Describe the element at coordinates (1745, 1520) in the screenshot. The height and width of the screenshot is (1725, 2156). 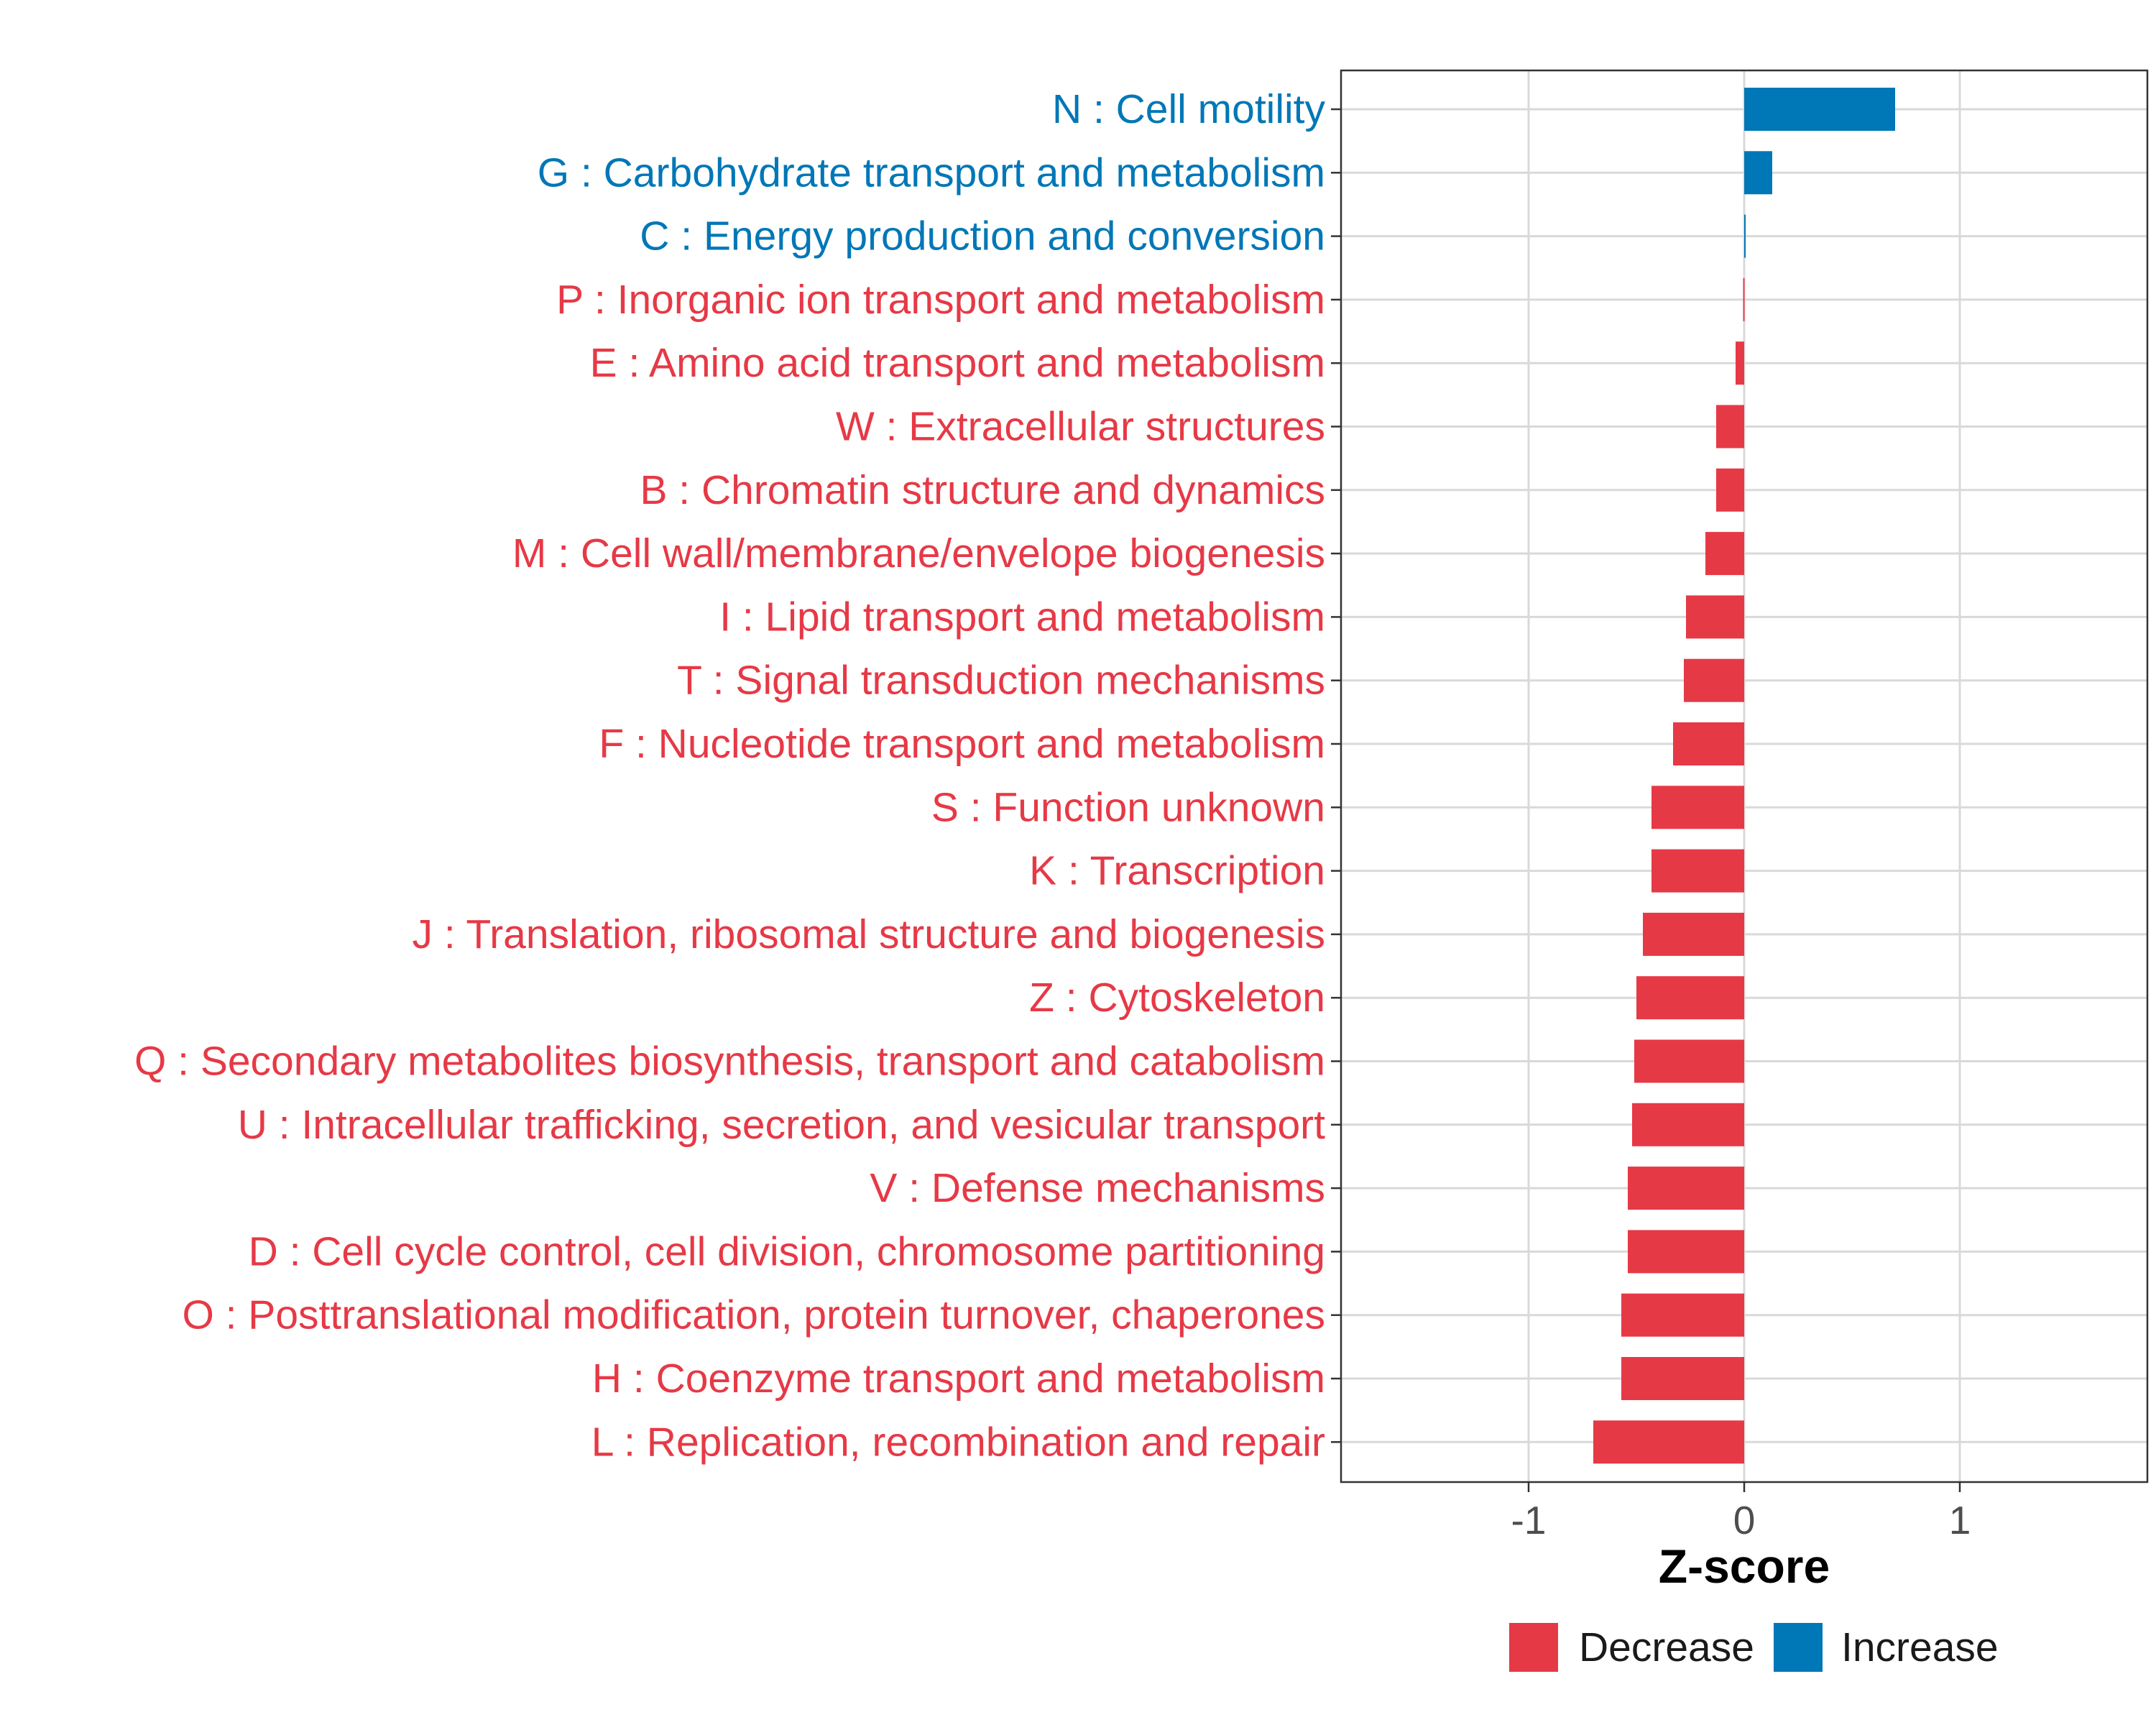
I see `x-tick-label: 0` at that location.